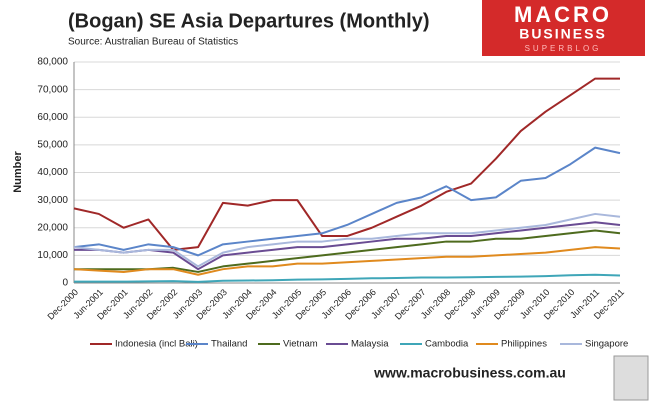  What do you see at coordinates (156, 344) in the screenshot?
I see `legend-label: Indonesia (incl Bali)` at bounding box center [156, 344].